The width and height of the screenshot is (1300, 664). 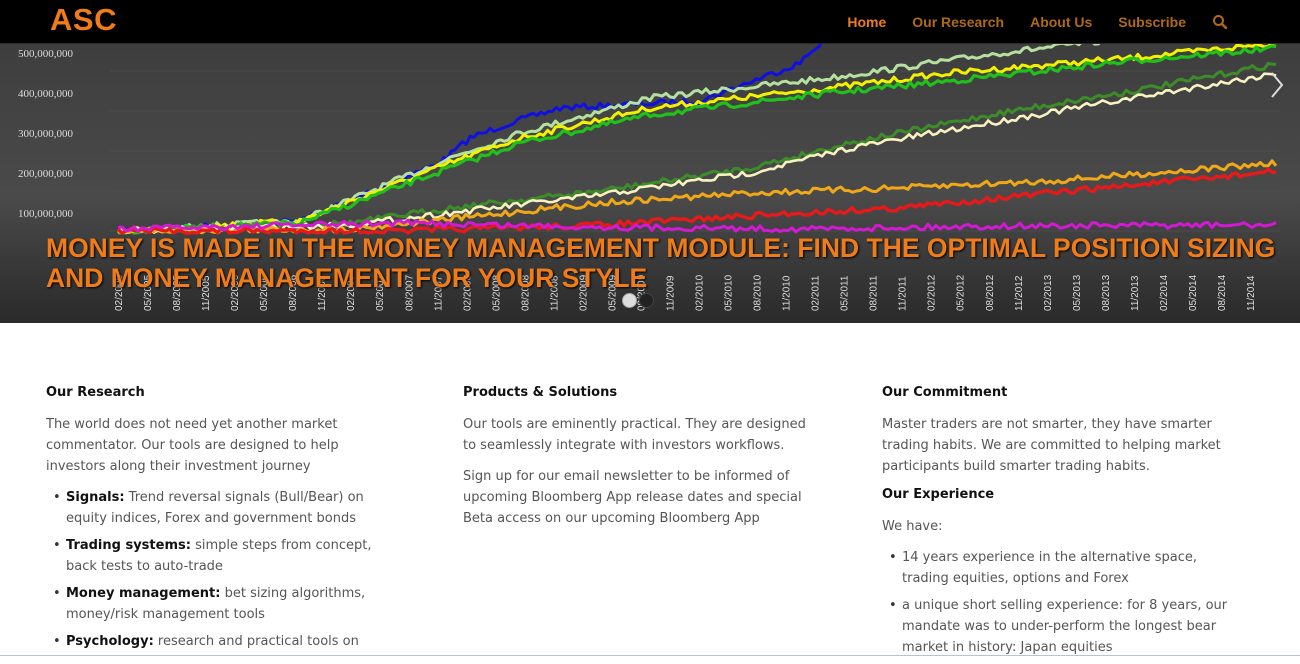 I want to click on page-bottom-border, so click(x=650, y=655).